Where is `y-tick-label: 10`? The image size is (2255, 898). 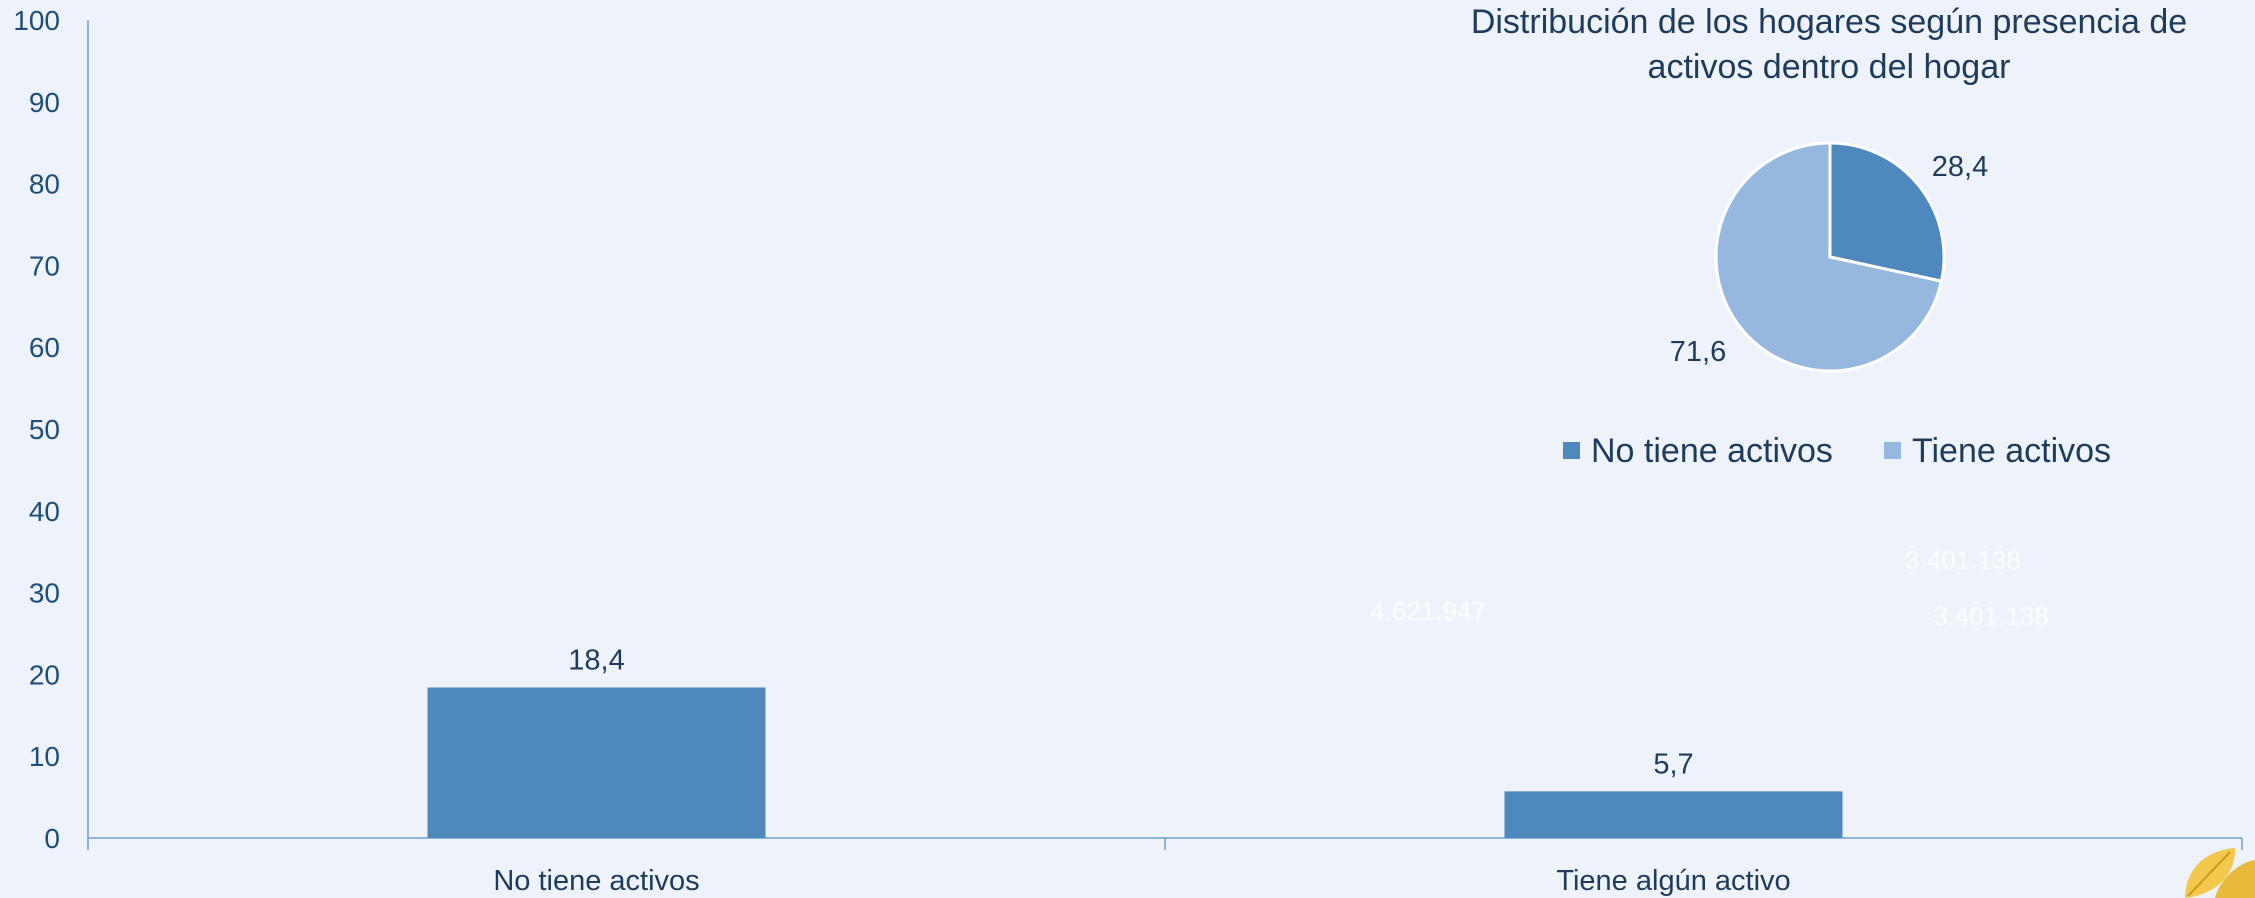
y-tick-label: 10 is located at coordinates (44, 756).